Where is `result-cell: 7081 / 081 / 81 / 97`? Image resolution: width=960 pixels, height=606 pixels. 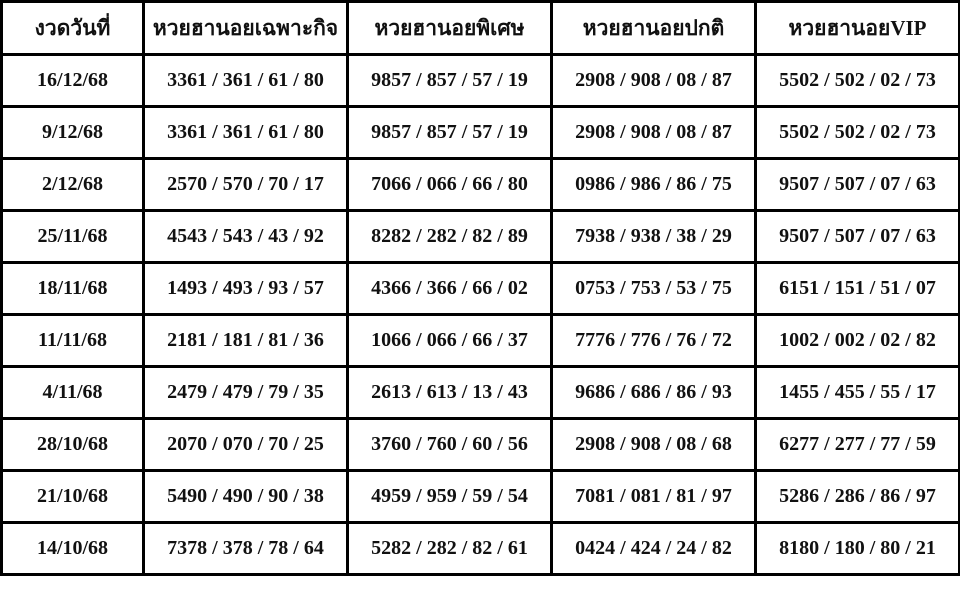
result-cell: 7081 / 081 / 81 / 97 is located at coordinates (653, 496).